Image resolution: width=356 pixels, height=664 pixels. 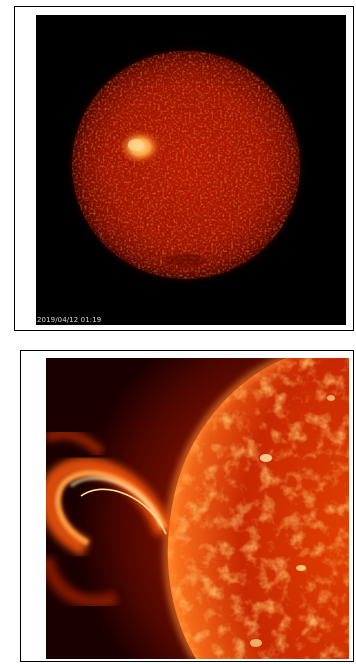 I want to click on prominence-loop, so click(x=109, y=519).